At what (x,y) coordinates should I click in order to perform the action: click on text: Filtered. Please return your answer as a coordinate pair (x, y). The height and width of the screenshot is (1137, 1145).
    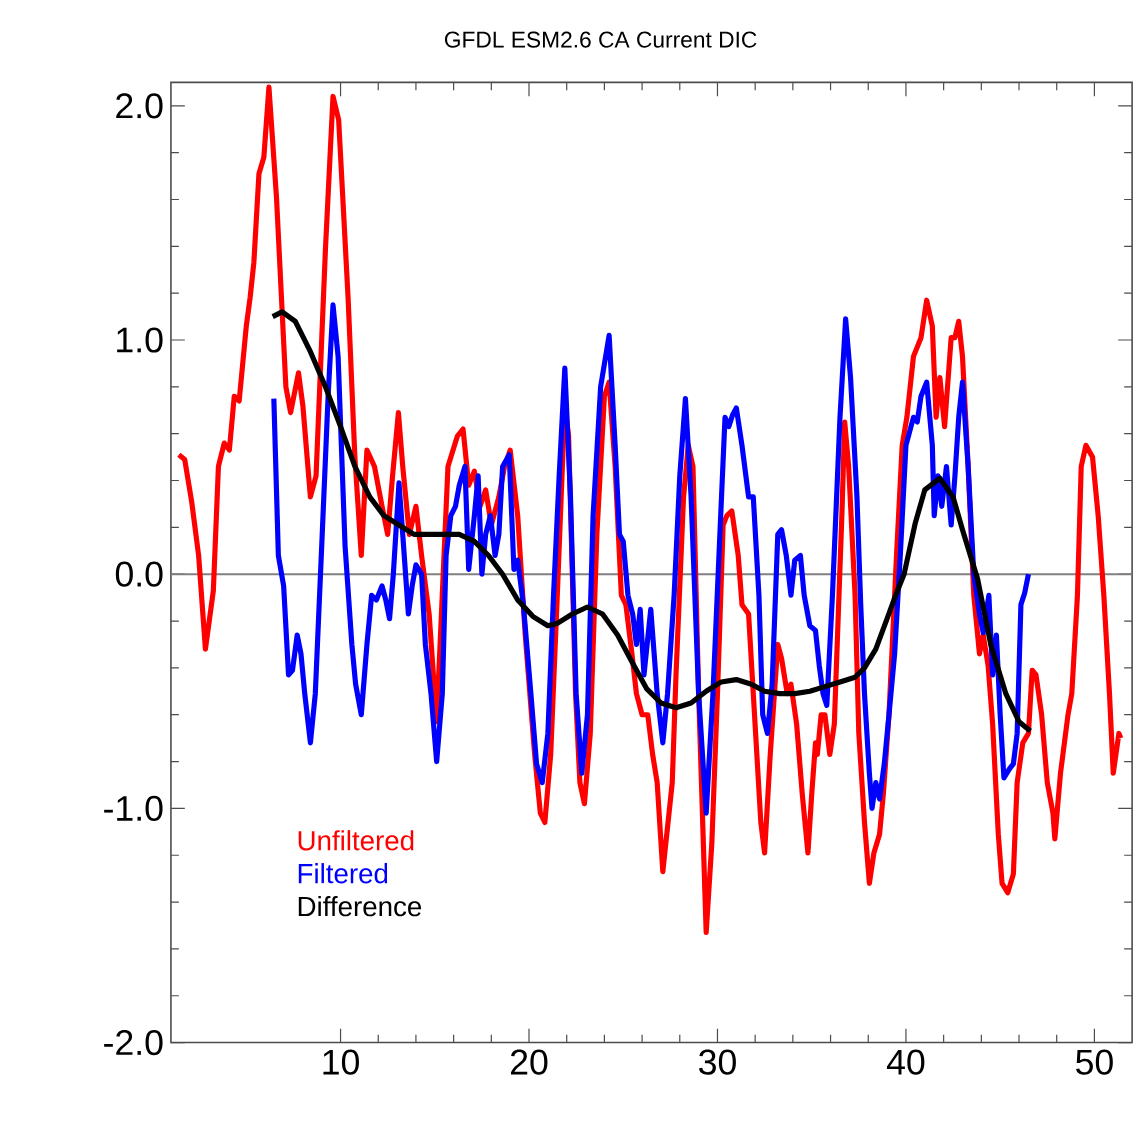
    Looking at the image, I should click on (343, 873).